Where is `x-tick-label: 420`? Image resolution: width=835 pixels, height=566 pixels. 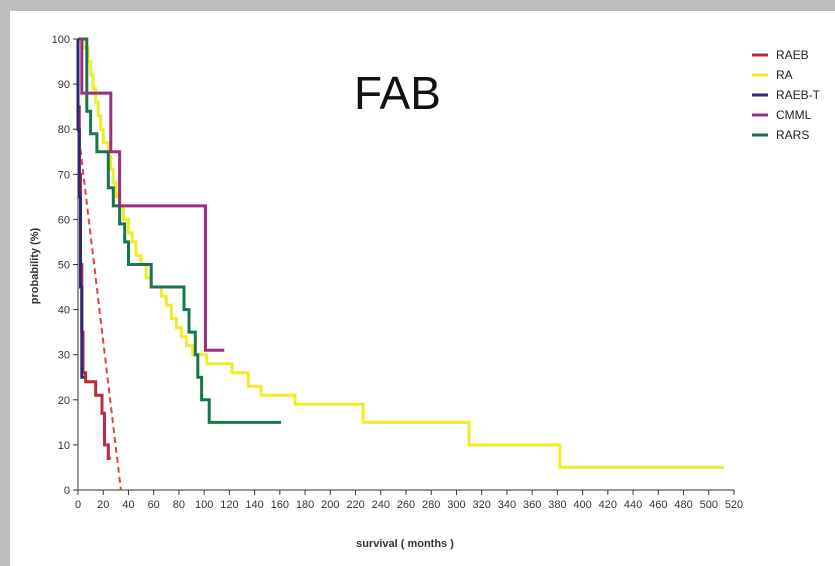
x-tick-label: 420 is located at coordinates (608, 505).